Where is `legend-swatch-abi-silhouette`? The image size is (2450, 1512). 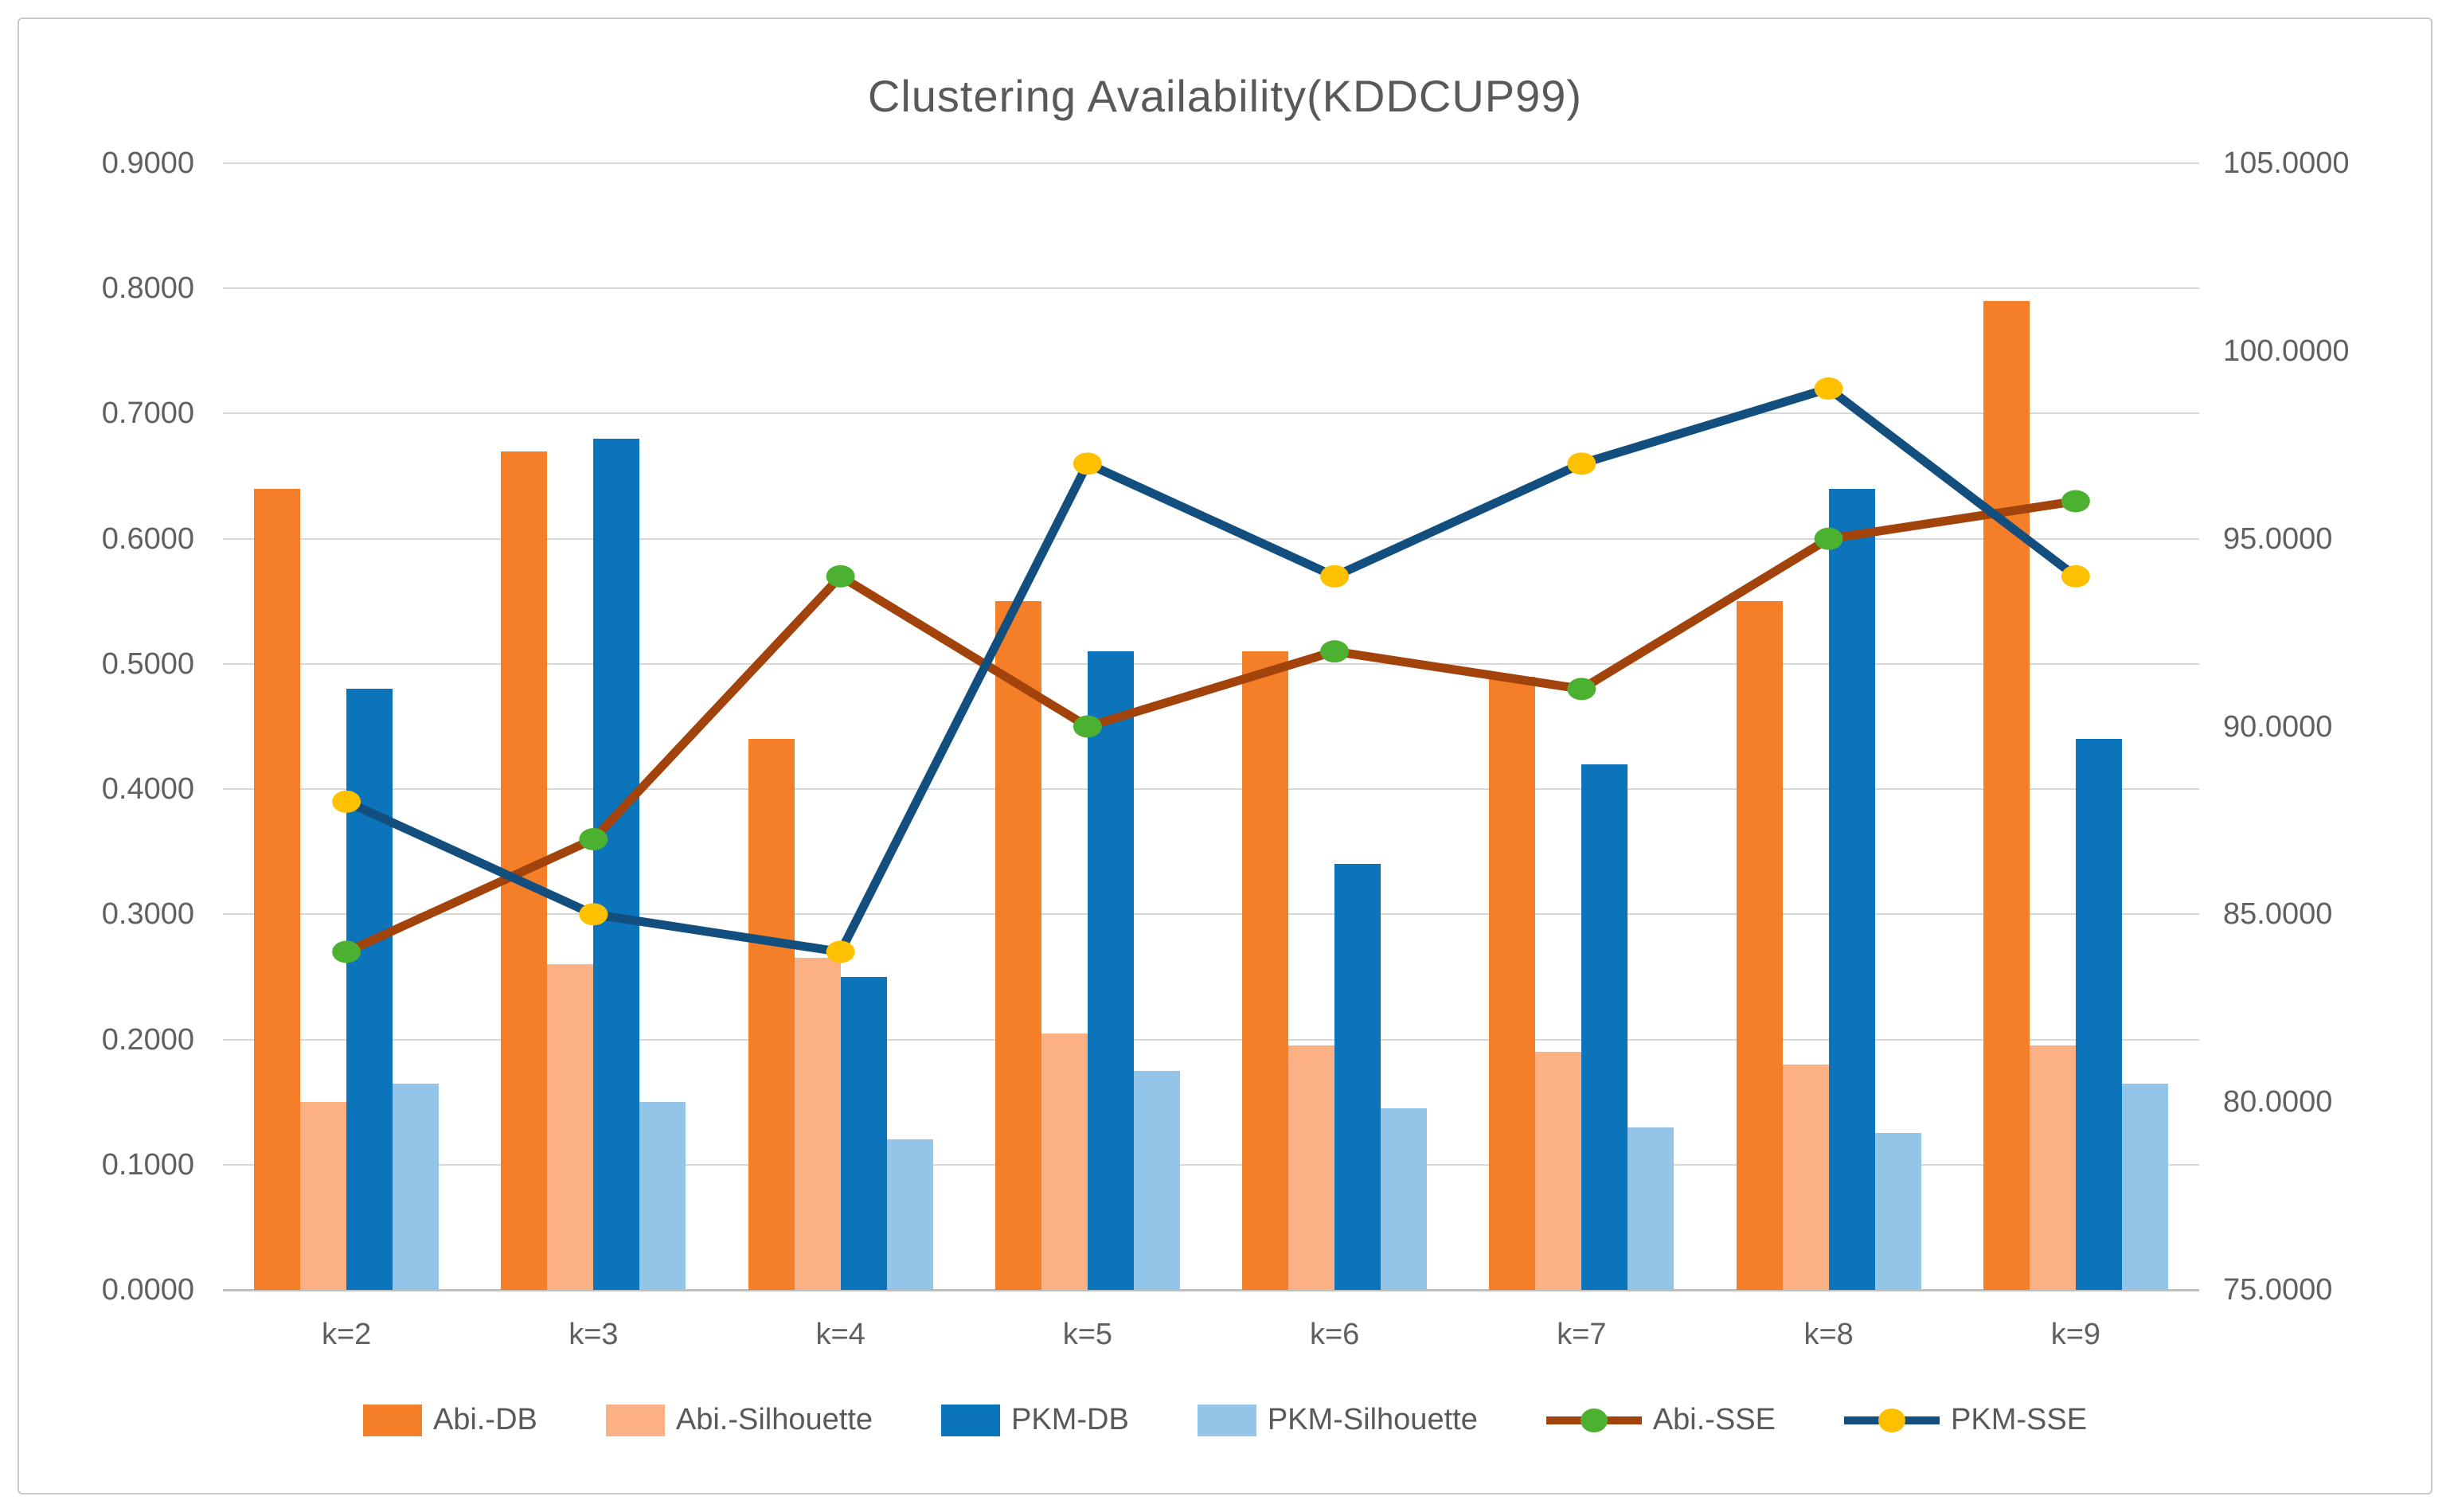
legend-swatch-abi-silhouette is located at coordinates (635, 1420).